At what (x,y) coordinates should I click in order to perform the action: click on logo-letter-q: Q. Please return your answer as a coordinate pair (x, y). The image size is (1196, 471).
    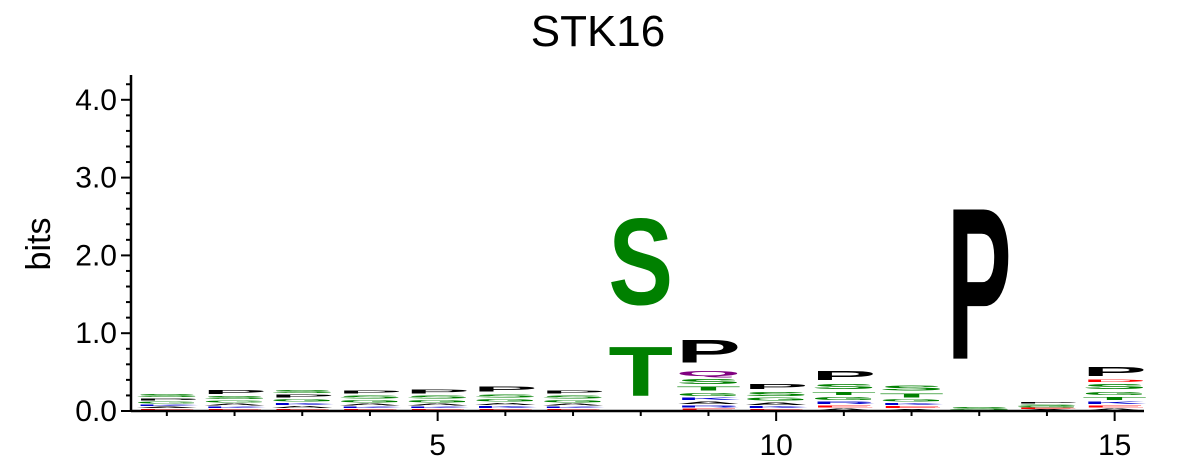
    Looking at the image, I should click on (708, 374).